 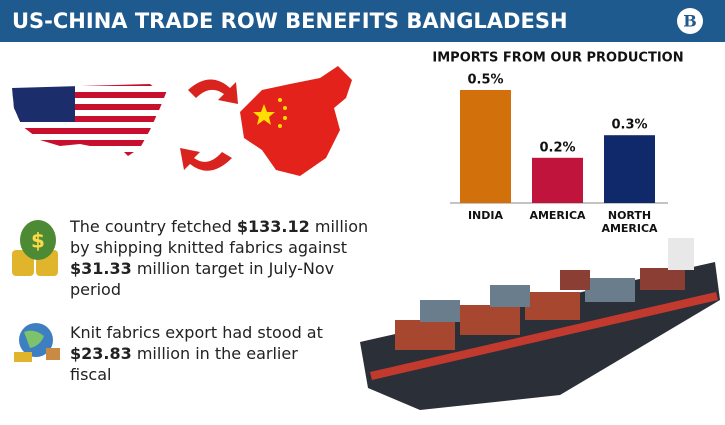 I want to click on chart-title: IMPORTS FROM OUR PRODUCTION, so click(x=557, y=58).